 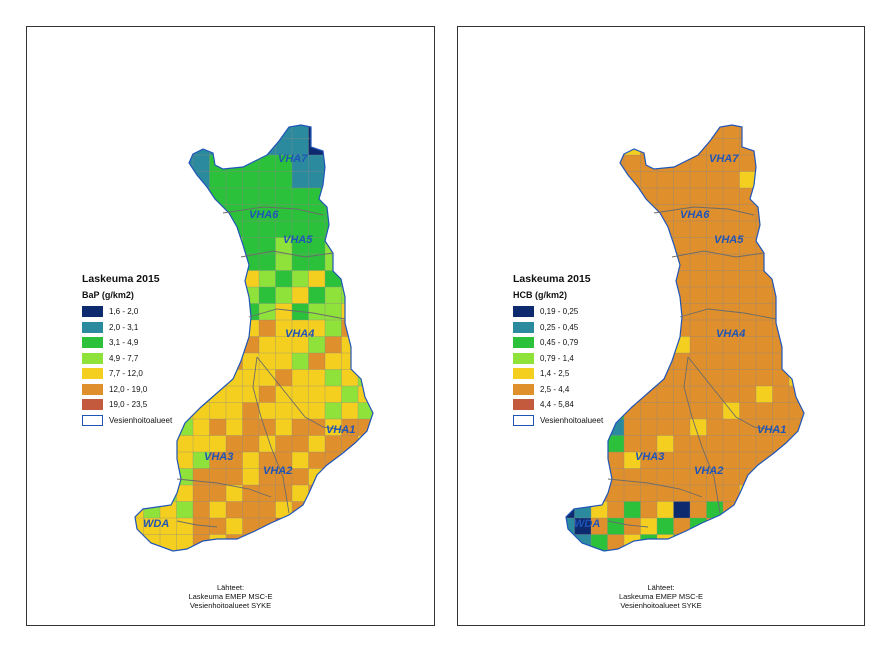 What do you see at coordinates (557, 358) in the screenshot?
I see `legend-class-label: 0,79 - 1,4` at bounding box center [557, 358].